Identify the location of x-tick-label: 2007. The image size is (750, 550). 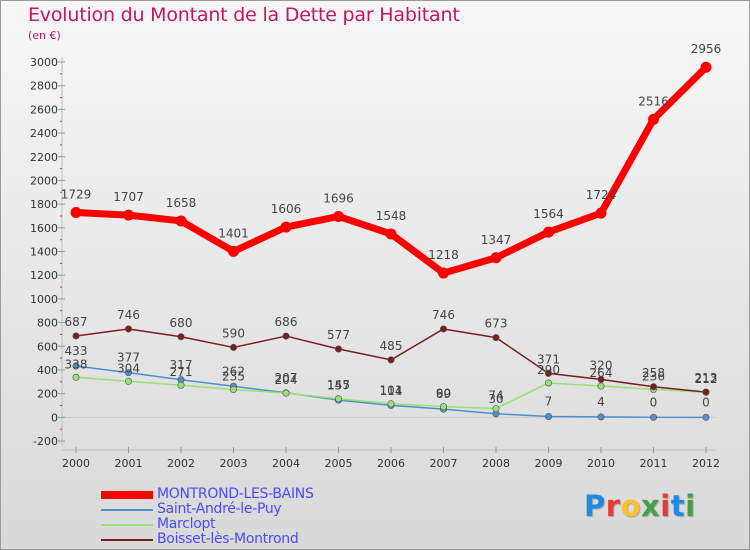
(444, 463).